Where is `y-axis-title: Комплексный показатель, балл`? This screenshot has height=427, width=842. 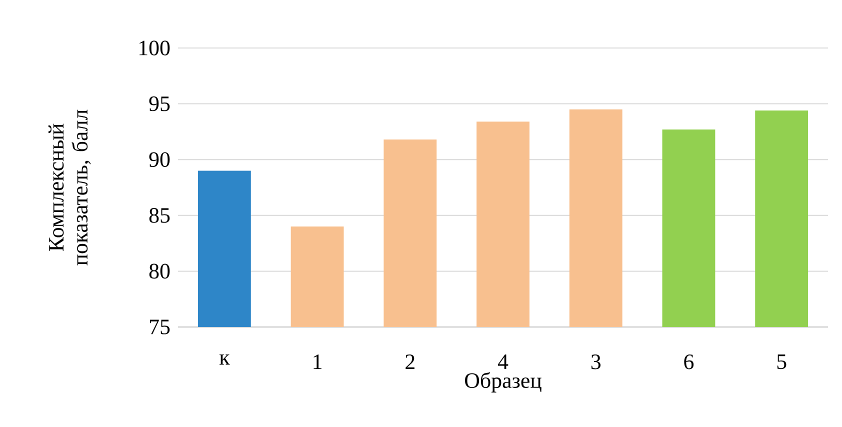 y-axis-title: Комплексный показатель, балл is located at coordinates (69, 188).